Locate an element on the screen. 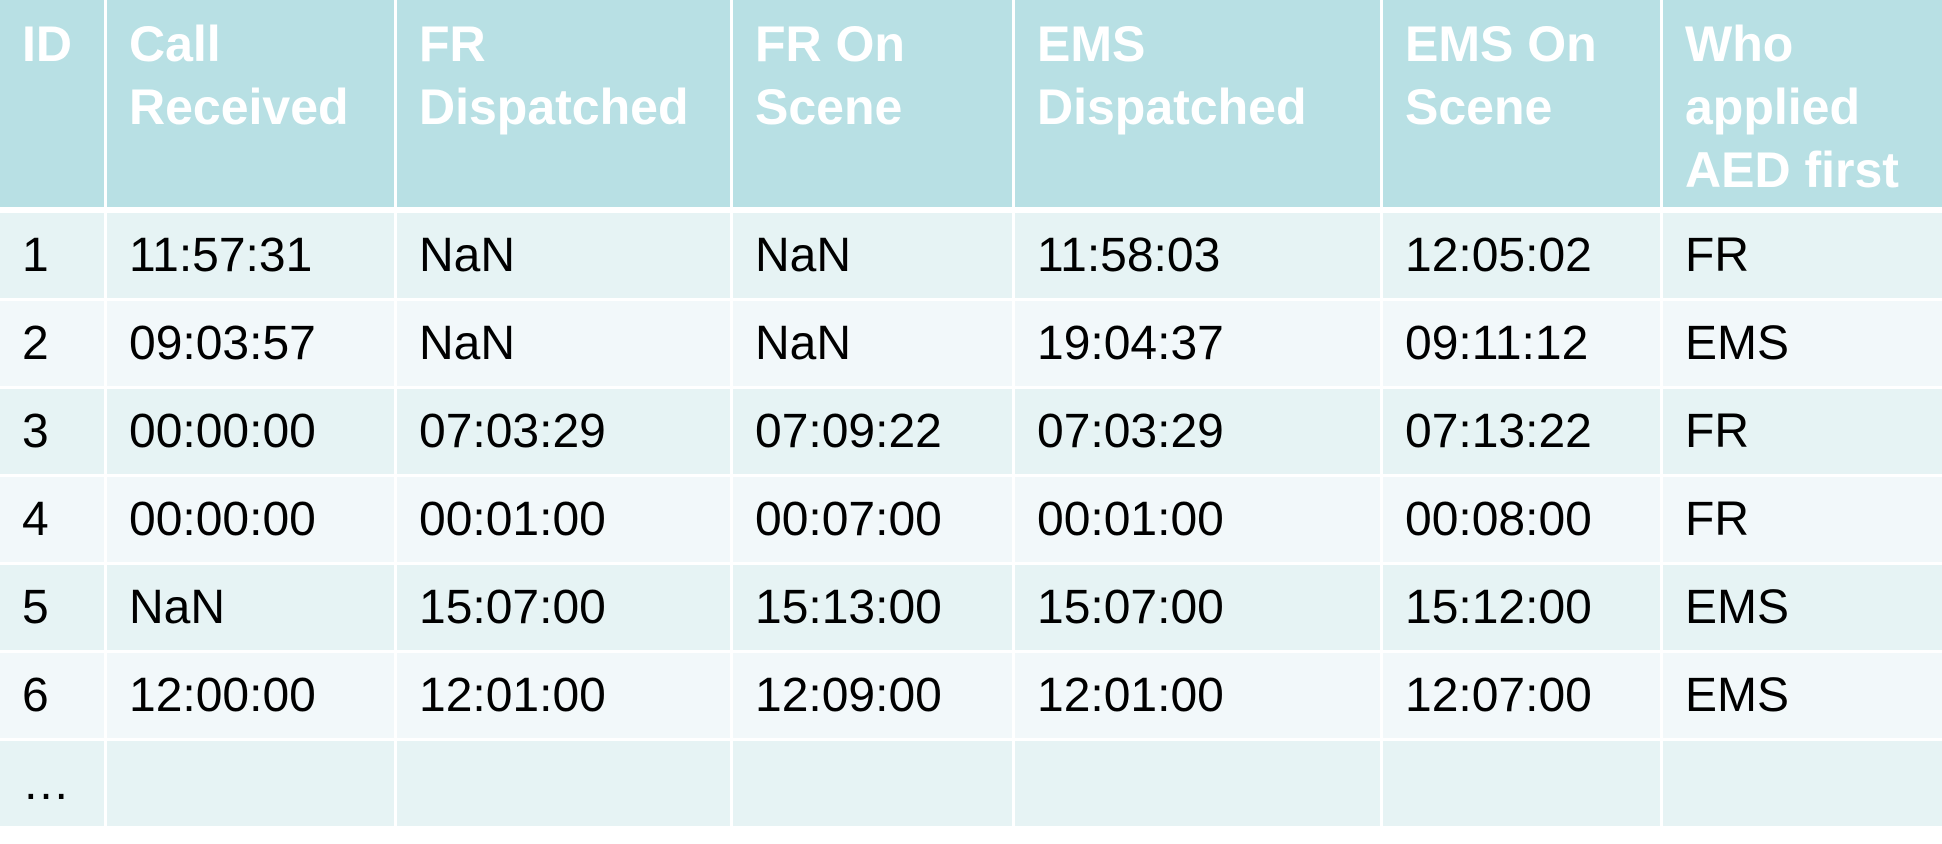  cell-fr-on-scene: 00:07:00 is located at coordinates (874, 521).